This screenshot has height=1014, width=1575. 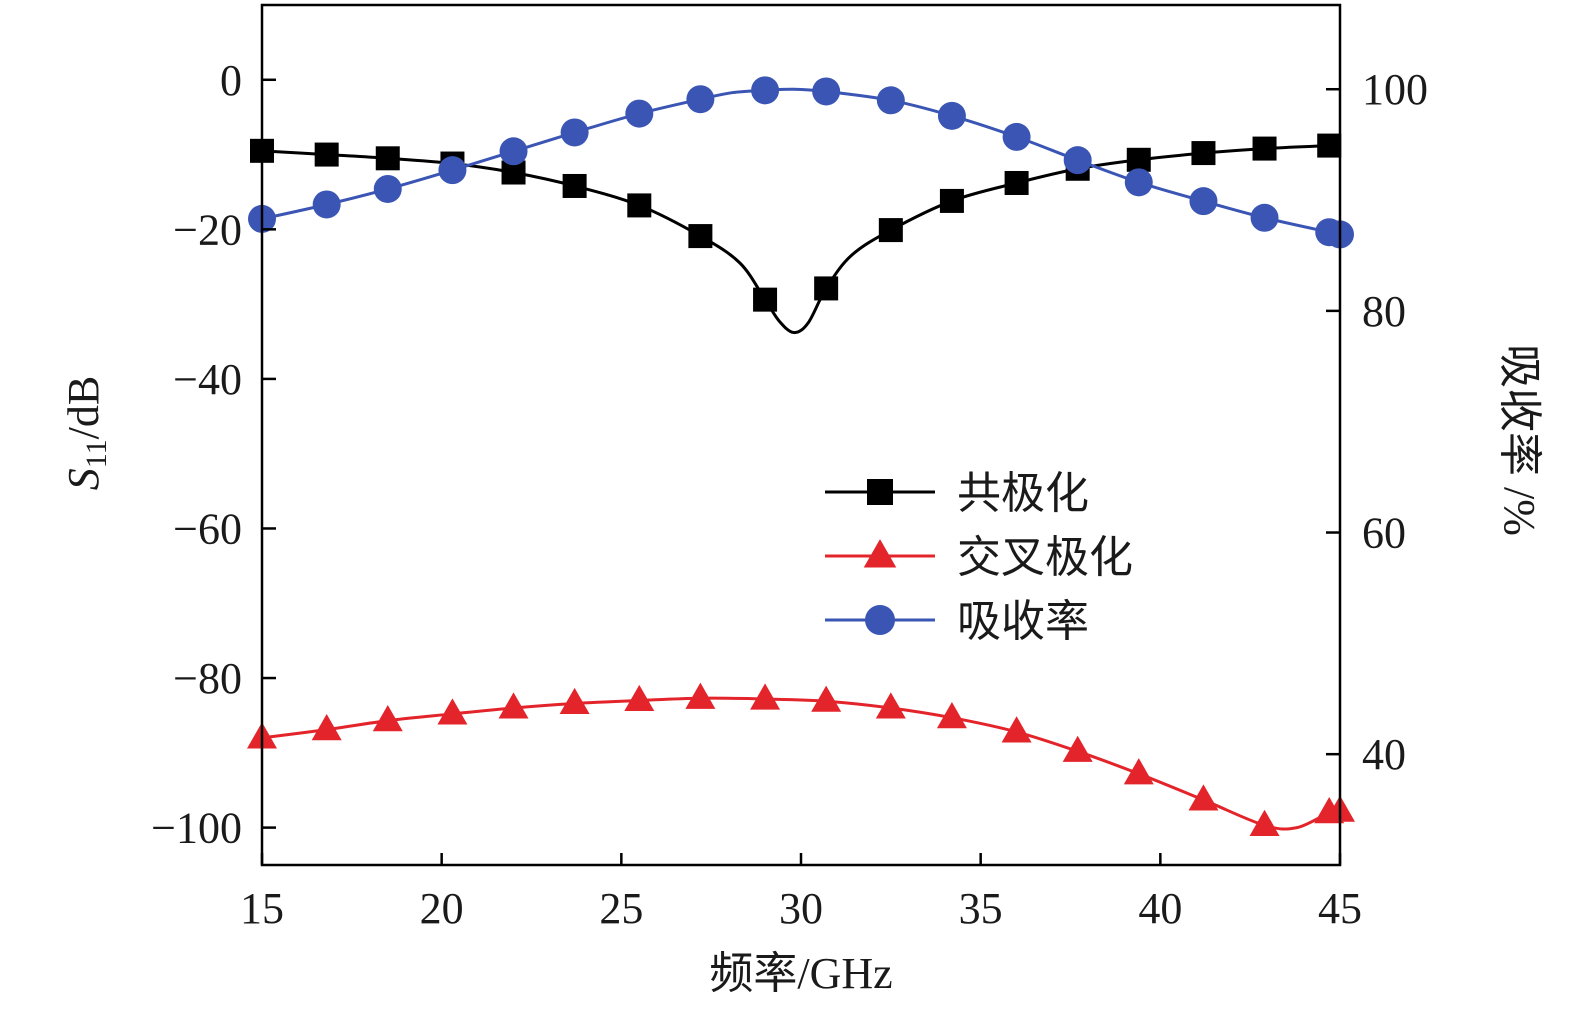 What do you see at coordinates (1160, 908) in the screenshot?
I see `x-tick-label-40: 40` at bounding box center [1160, 908].